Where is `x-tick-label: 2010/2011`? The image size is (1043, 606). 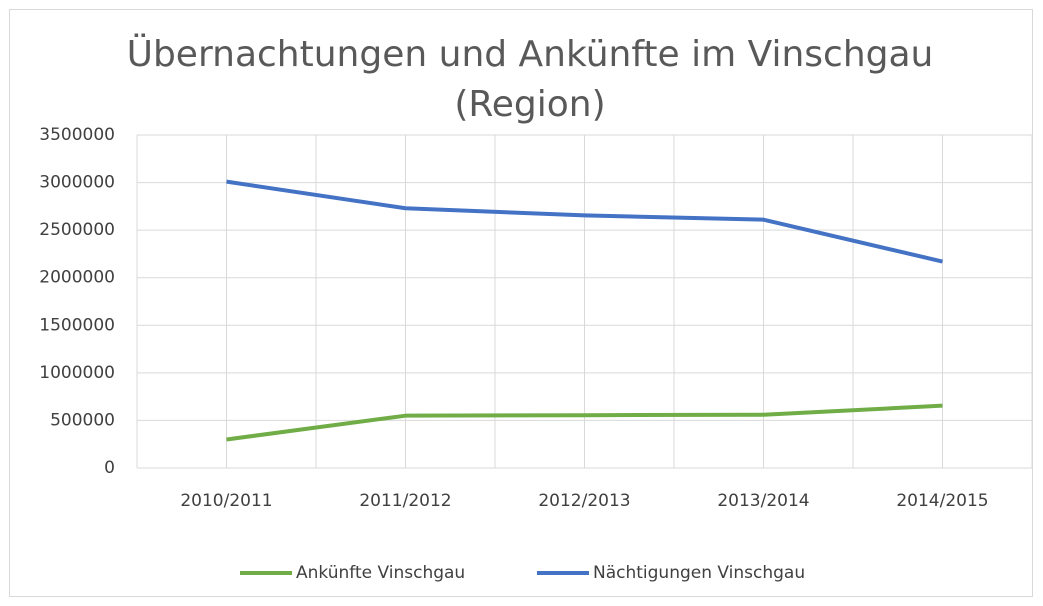 x-tick-label: 2010/2011 is located at coordinates (226, 501).